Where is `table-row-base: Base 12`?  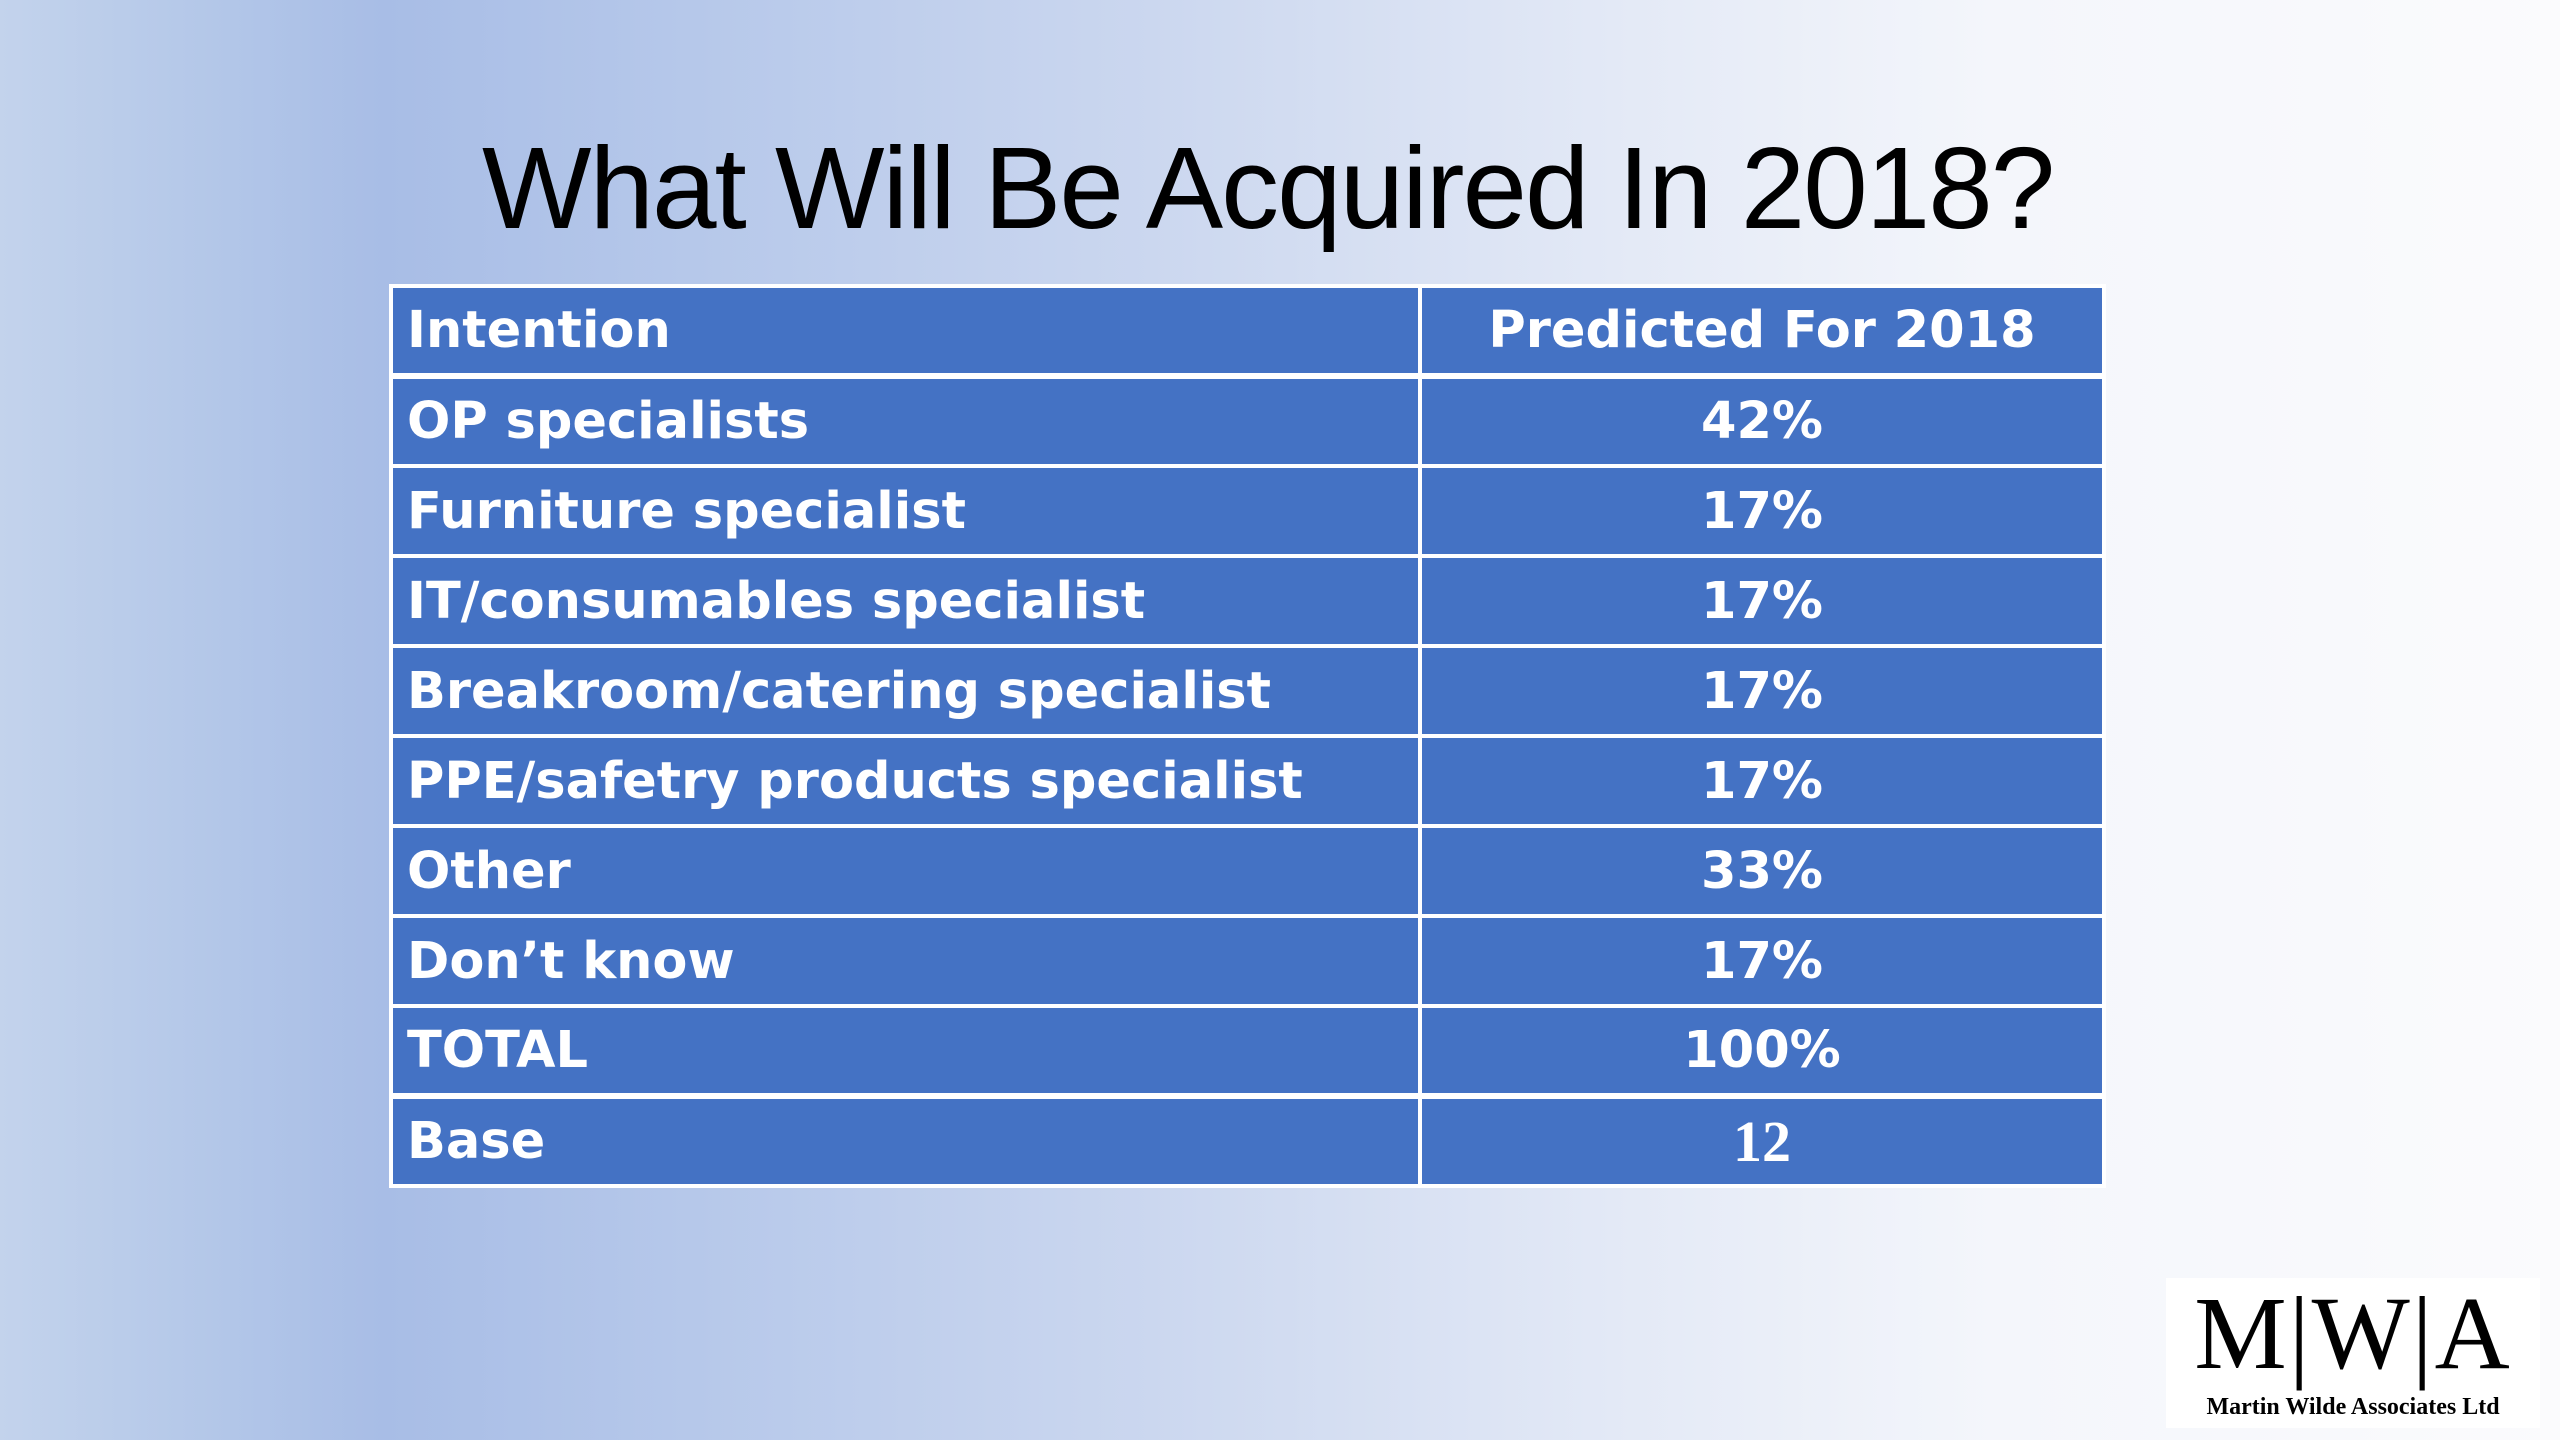 table-row-base: Base 12 is located at coordinates (1247, 1140).